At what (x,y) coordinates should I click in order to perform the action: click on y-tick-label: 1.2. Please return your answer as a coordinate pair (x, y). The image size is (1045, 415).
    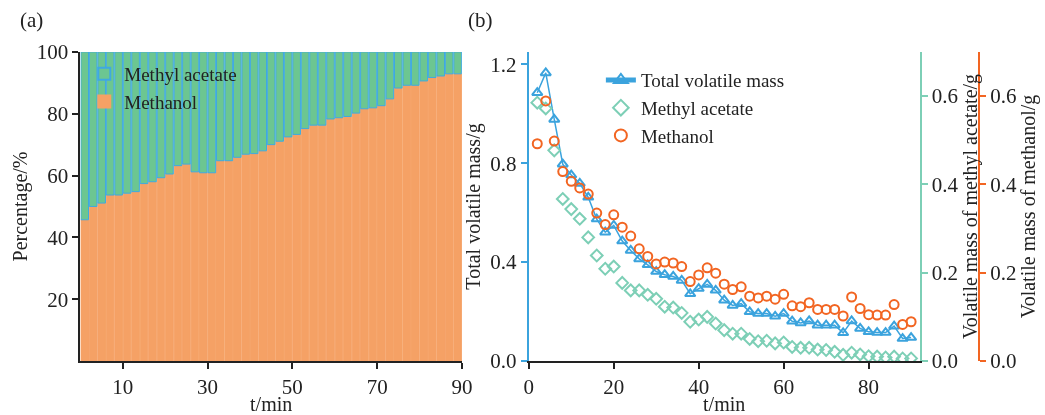
    Looking at the image, I should click on (503, 64).